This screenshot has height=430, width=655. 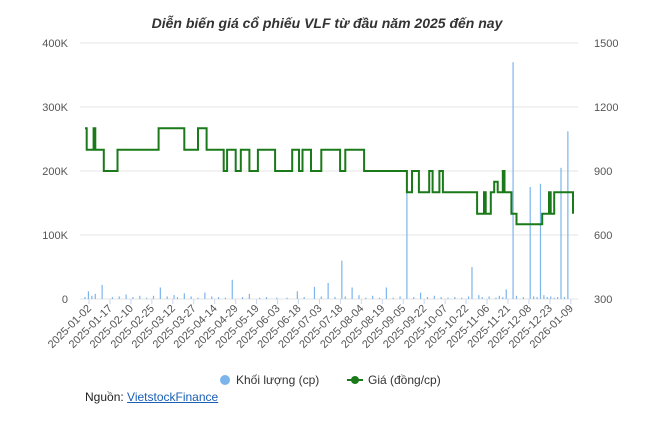 I want to click on y-right-tick-label: 600, so click(x=603, y=236).